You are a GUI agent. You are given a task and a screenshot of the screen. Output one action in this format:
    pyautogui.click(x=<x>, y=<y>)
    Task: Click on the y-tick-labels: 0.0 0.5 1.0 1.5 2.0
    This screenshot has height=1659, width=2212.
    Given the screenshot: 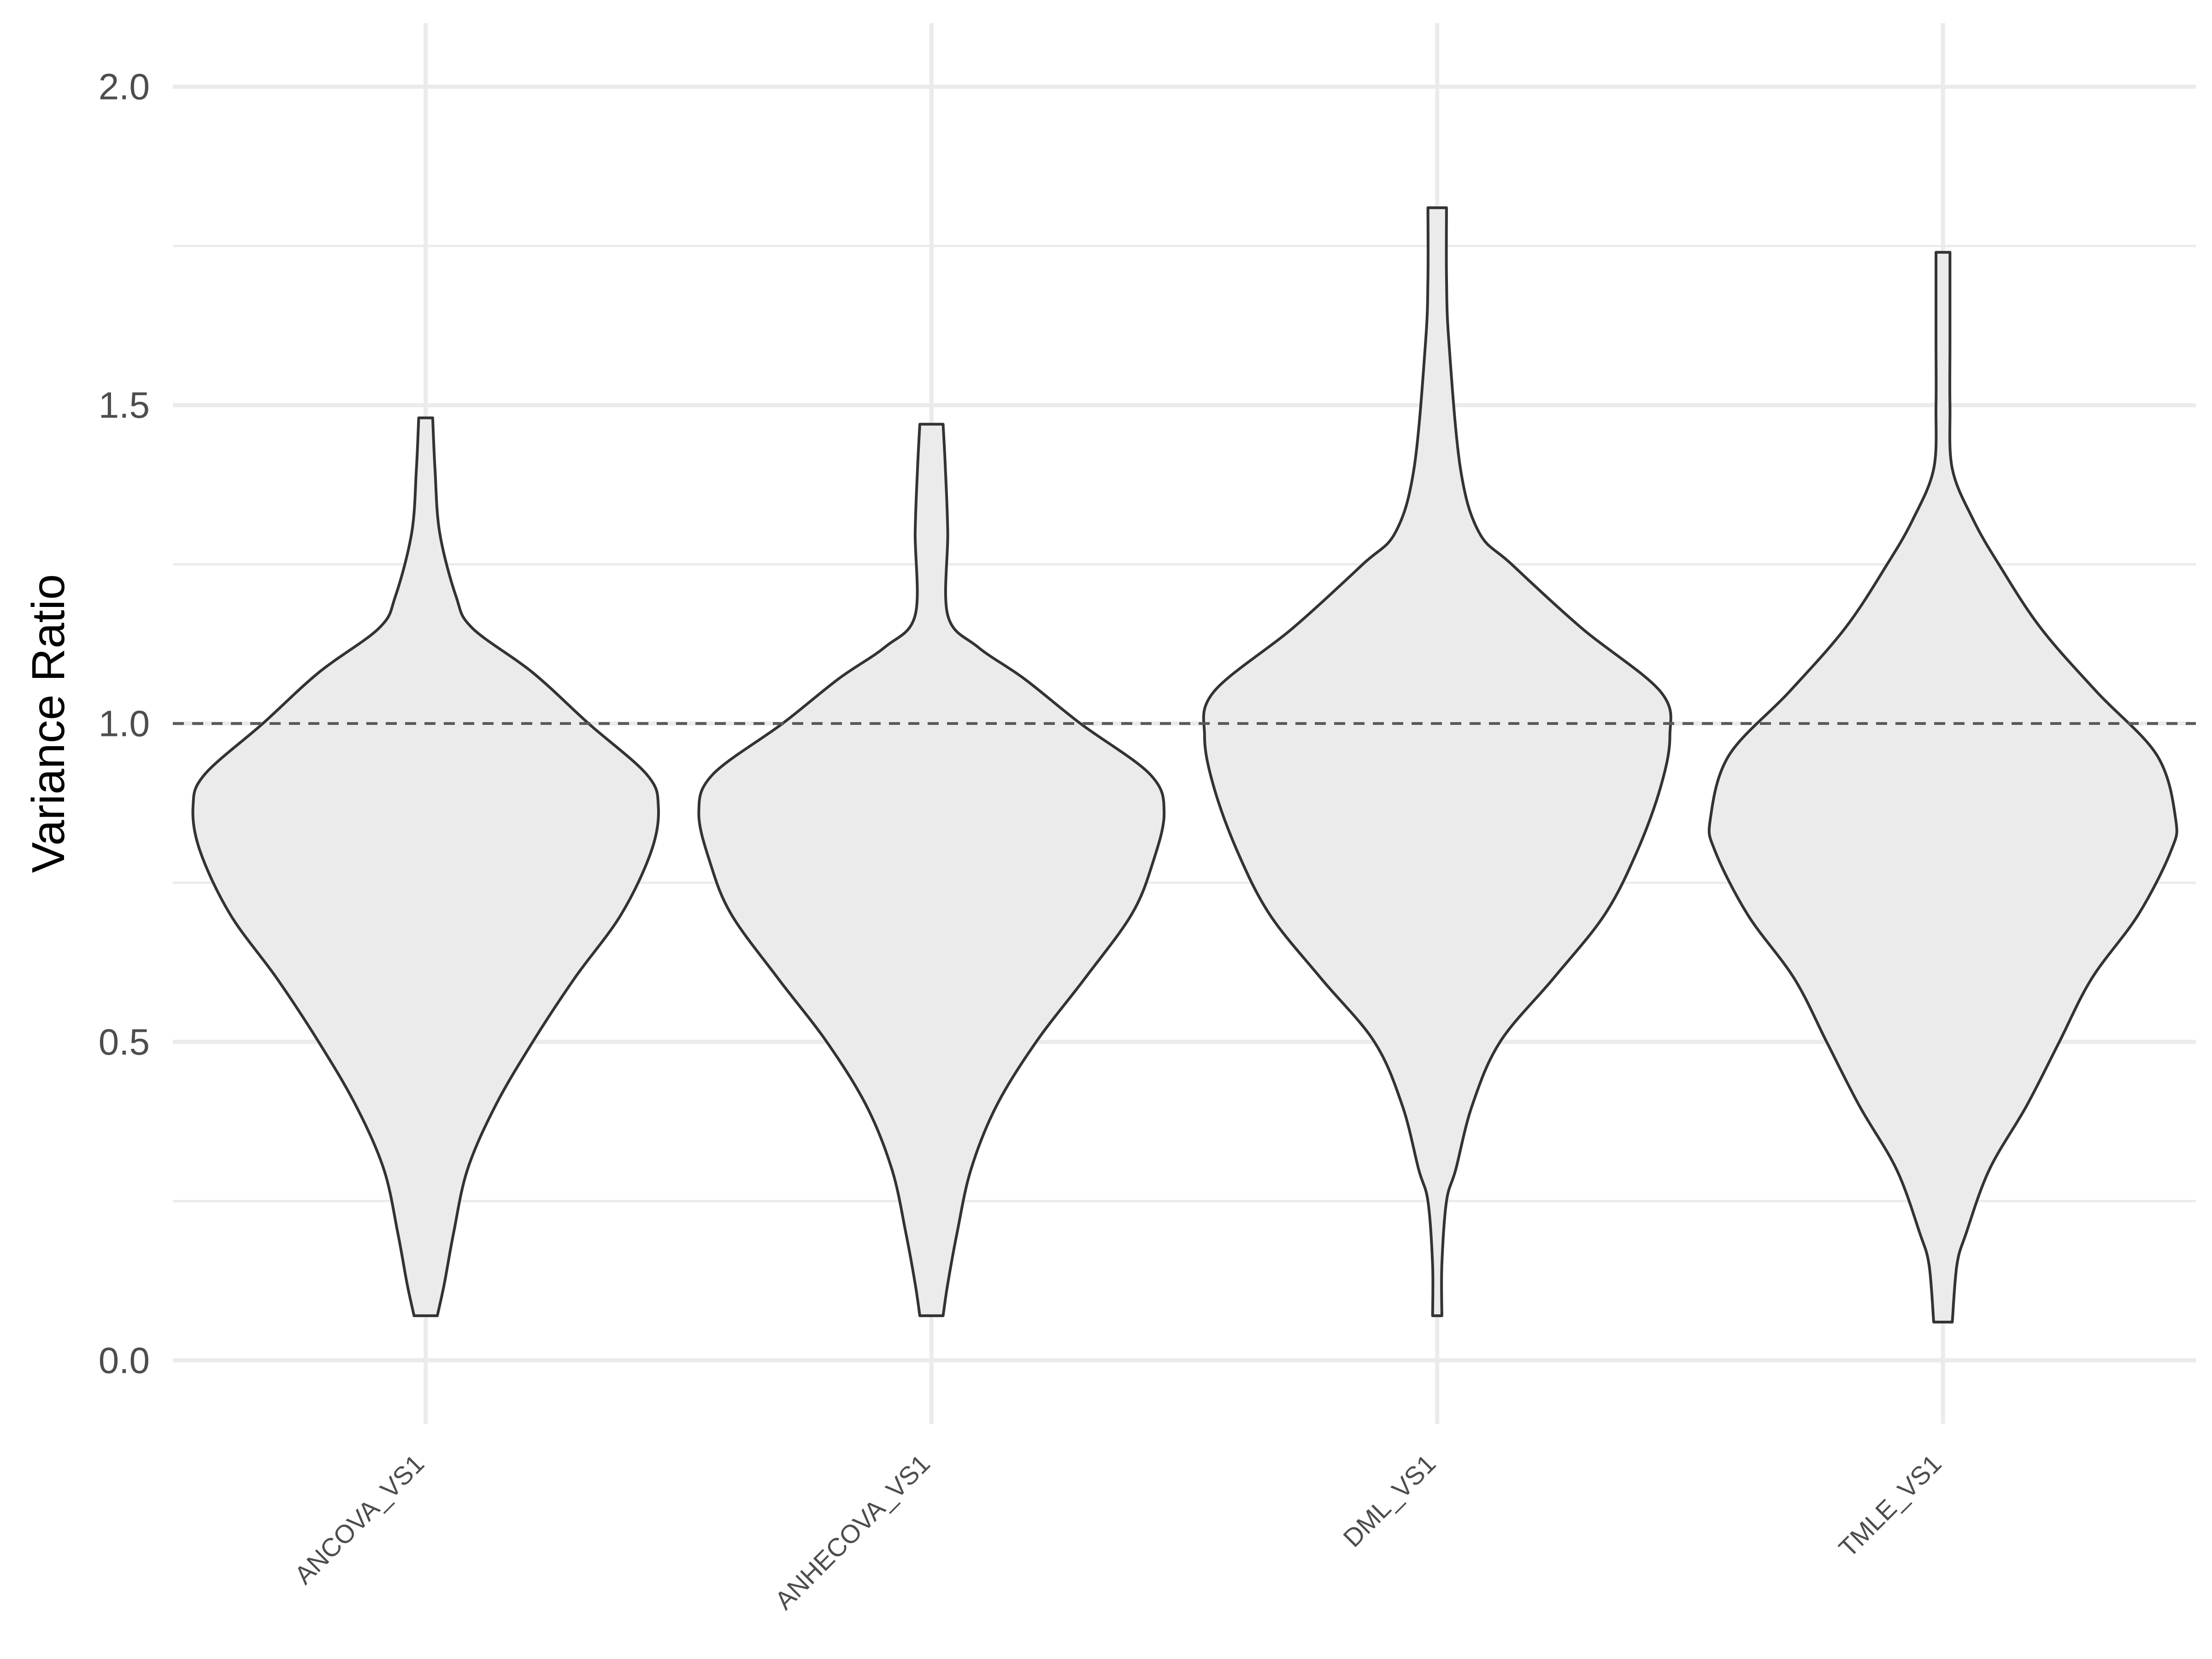 What is the action you would take?
    pyautogui.click(x=124, y=723)
    